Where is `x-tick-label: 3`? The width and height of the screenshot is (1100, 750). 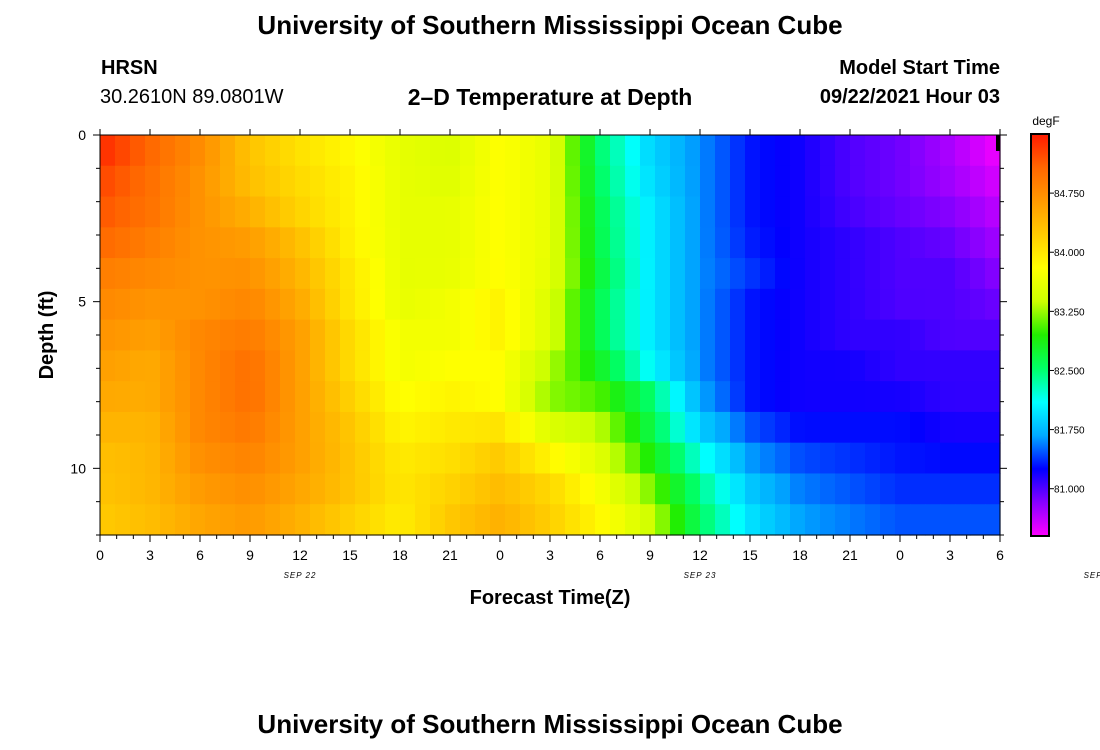
x-tick-label: 3 is located at coordinates (550, 555).